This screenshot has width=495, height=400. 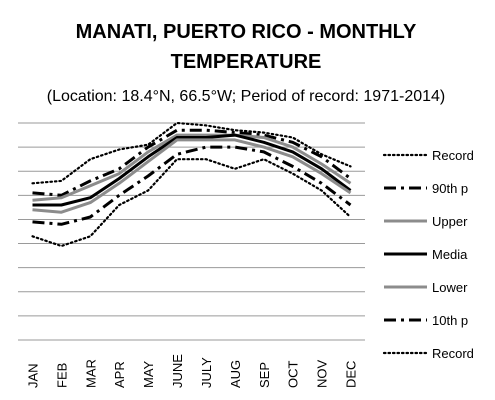 I want to click on x-tick-label: MAY, so click(x=148, y=374).